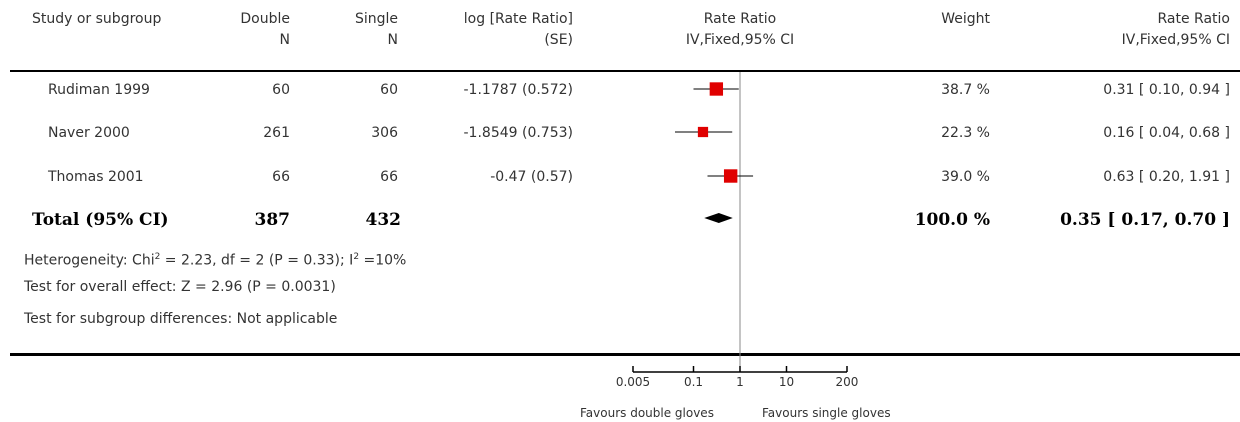  Describe the element at coordinates (281, 177) in the screenshot. I see `study-double-n: 66` at that location.